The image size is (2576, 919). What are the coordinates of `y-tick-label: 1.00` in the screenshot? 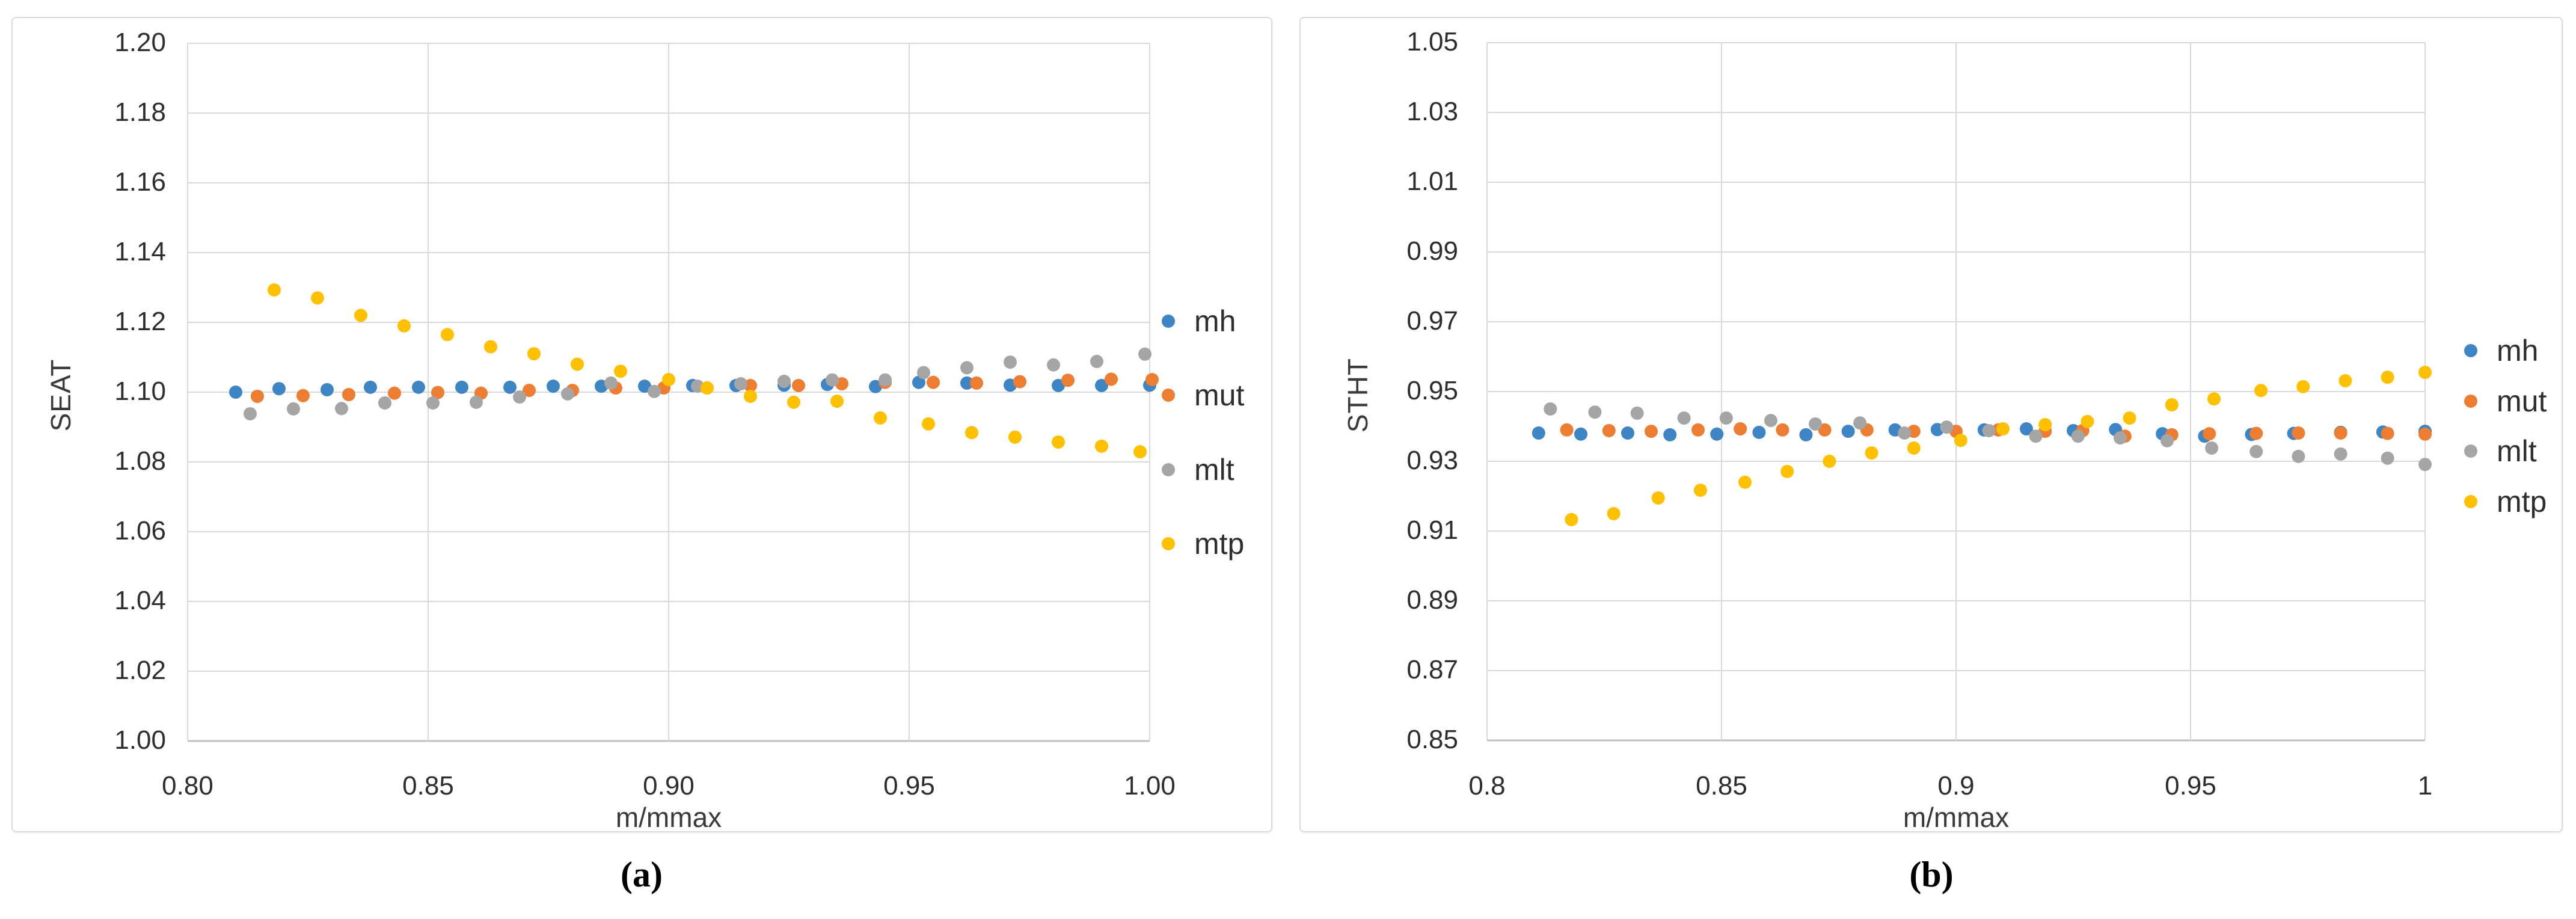 It's located at (140, 740).